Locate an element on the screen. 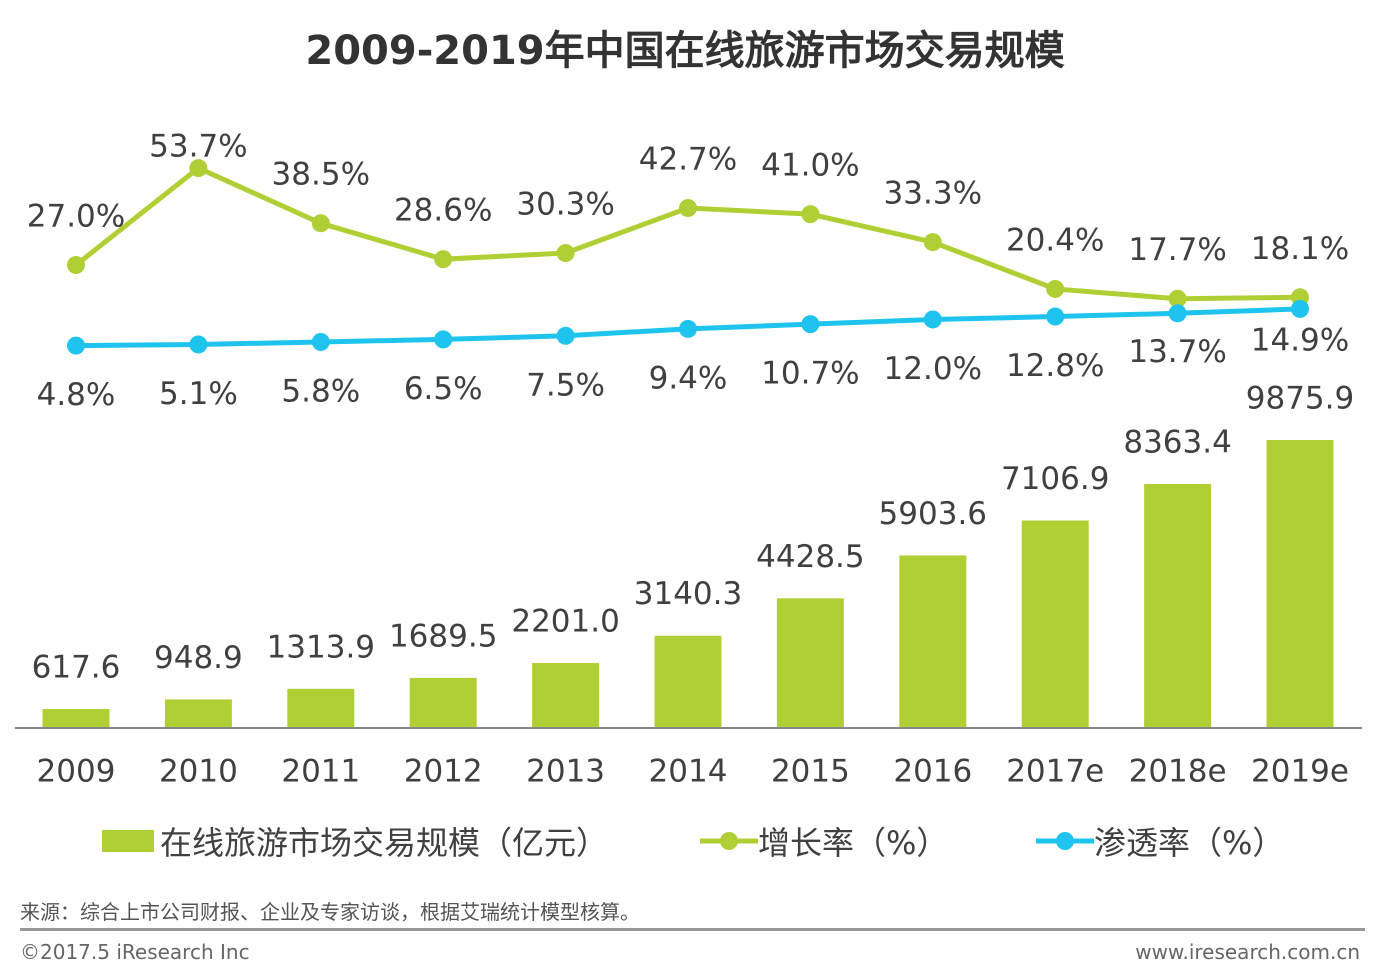  penetration-label: 5.1% is located at coordinates (198, 394).